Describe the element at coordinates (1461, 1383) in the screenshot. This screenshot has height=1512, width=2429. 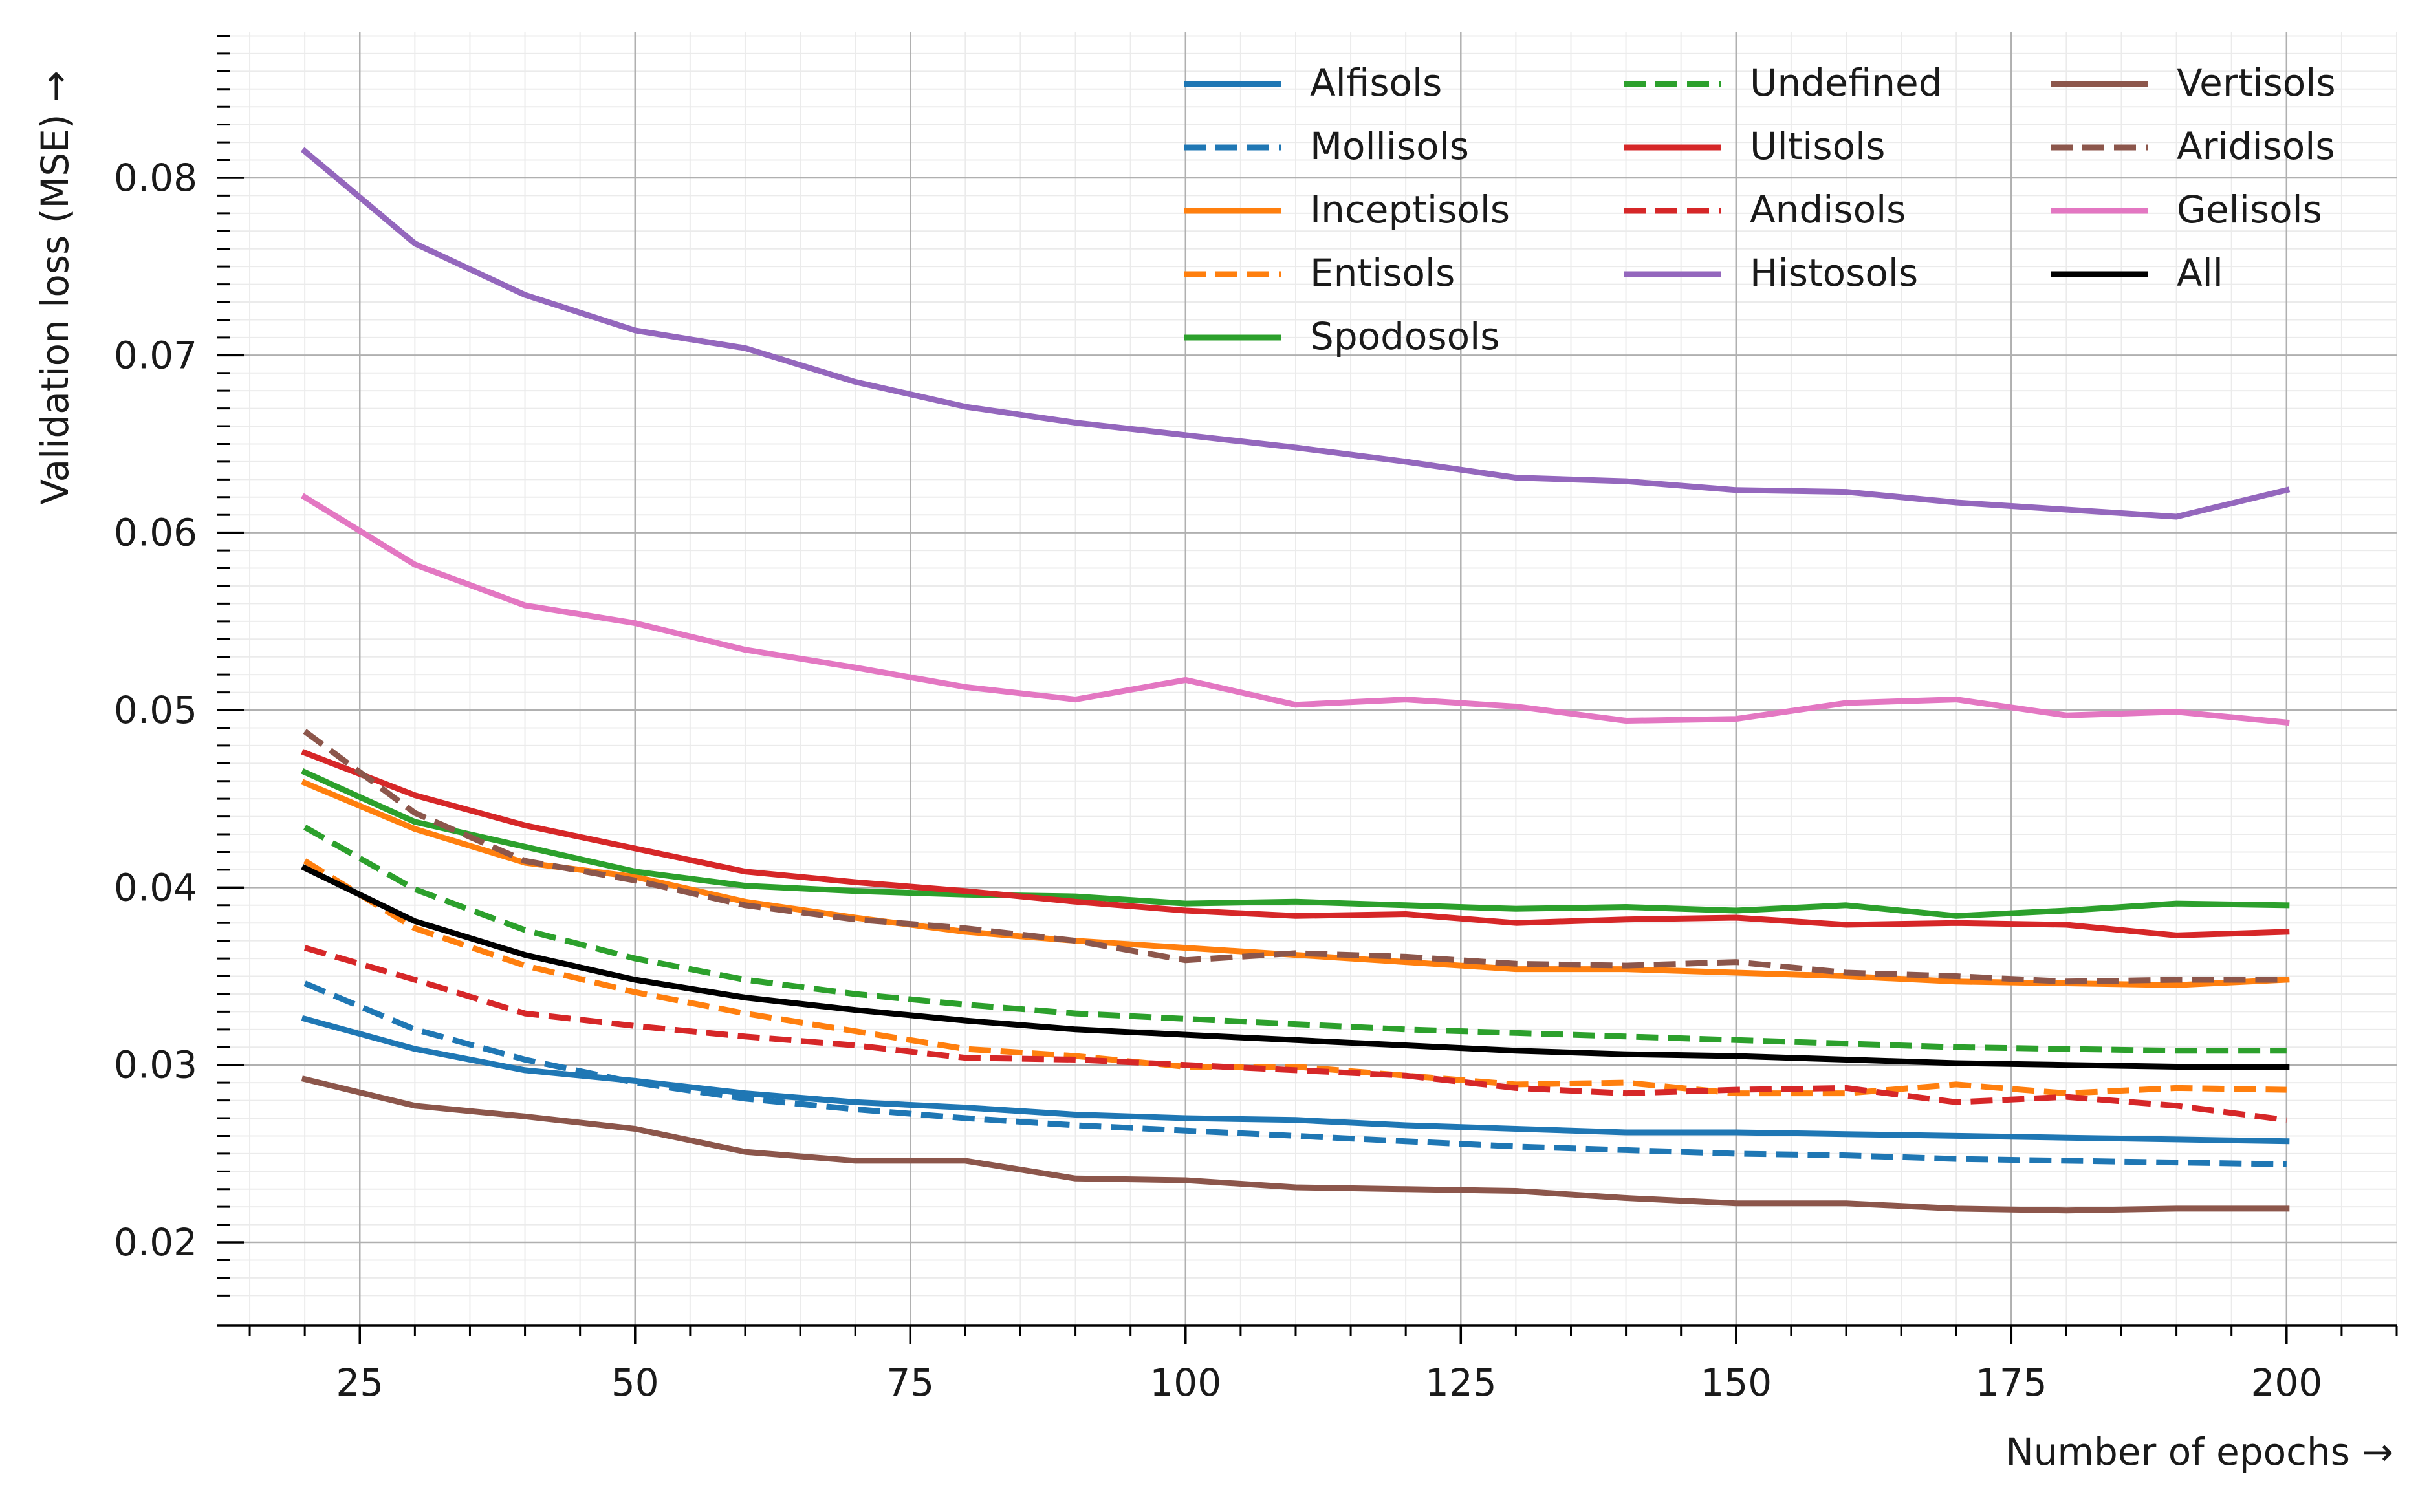
I see `x-tick-label: 125` at that location.